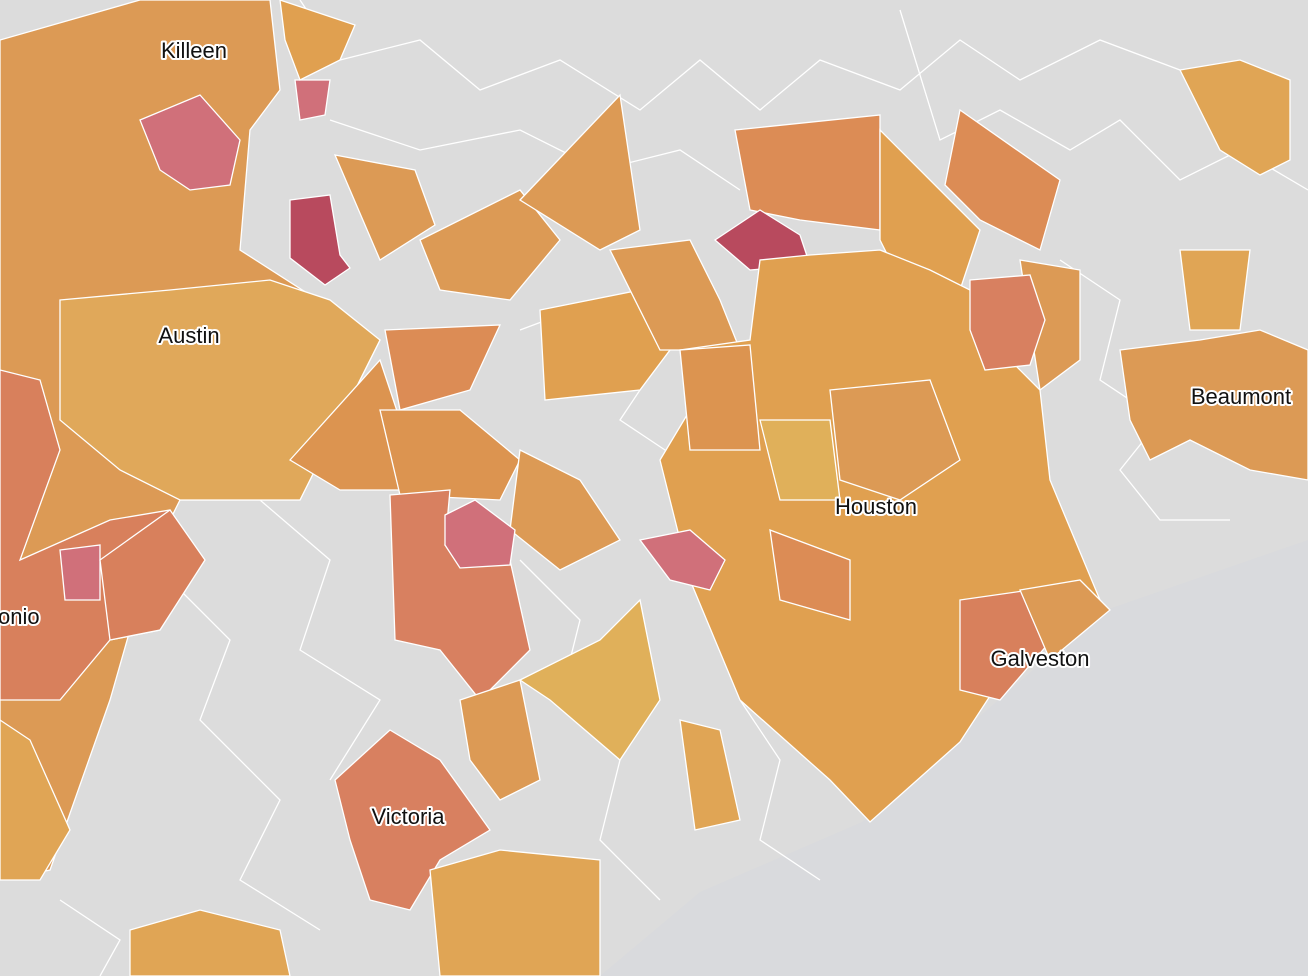 The image size is (1308, 976). Describe the element at coordinates (409, 816) in the screenshot. I see `city-label: Victoria` at that location.